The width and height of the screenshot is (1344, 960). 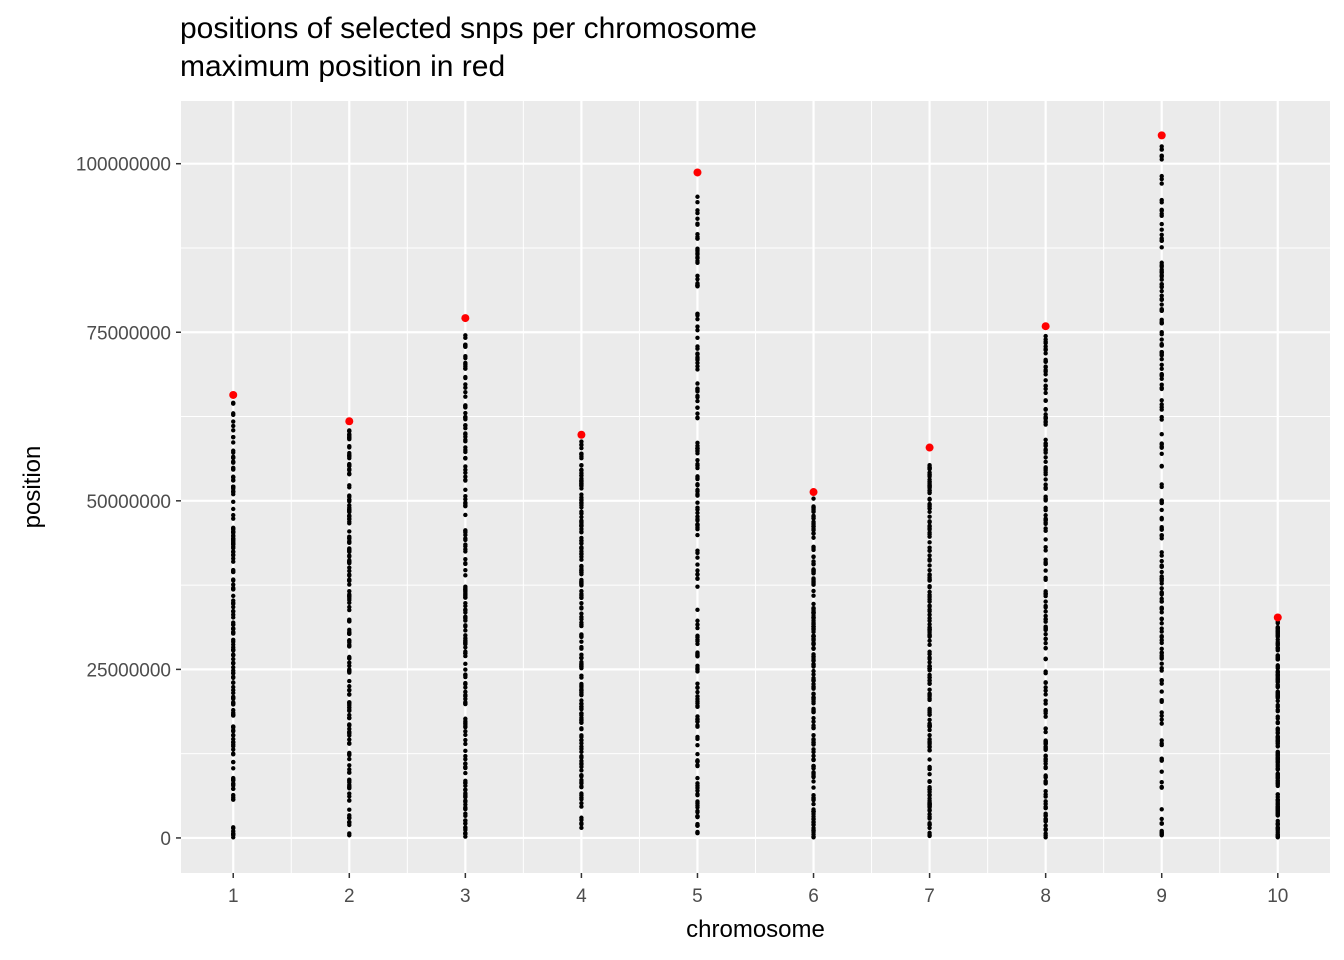 I want to click on x-axis: 1 2 3 4 5 6 7 8 9 10, so click(x=758, y=890).